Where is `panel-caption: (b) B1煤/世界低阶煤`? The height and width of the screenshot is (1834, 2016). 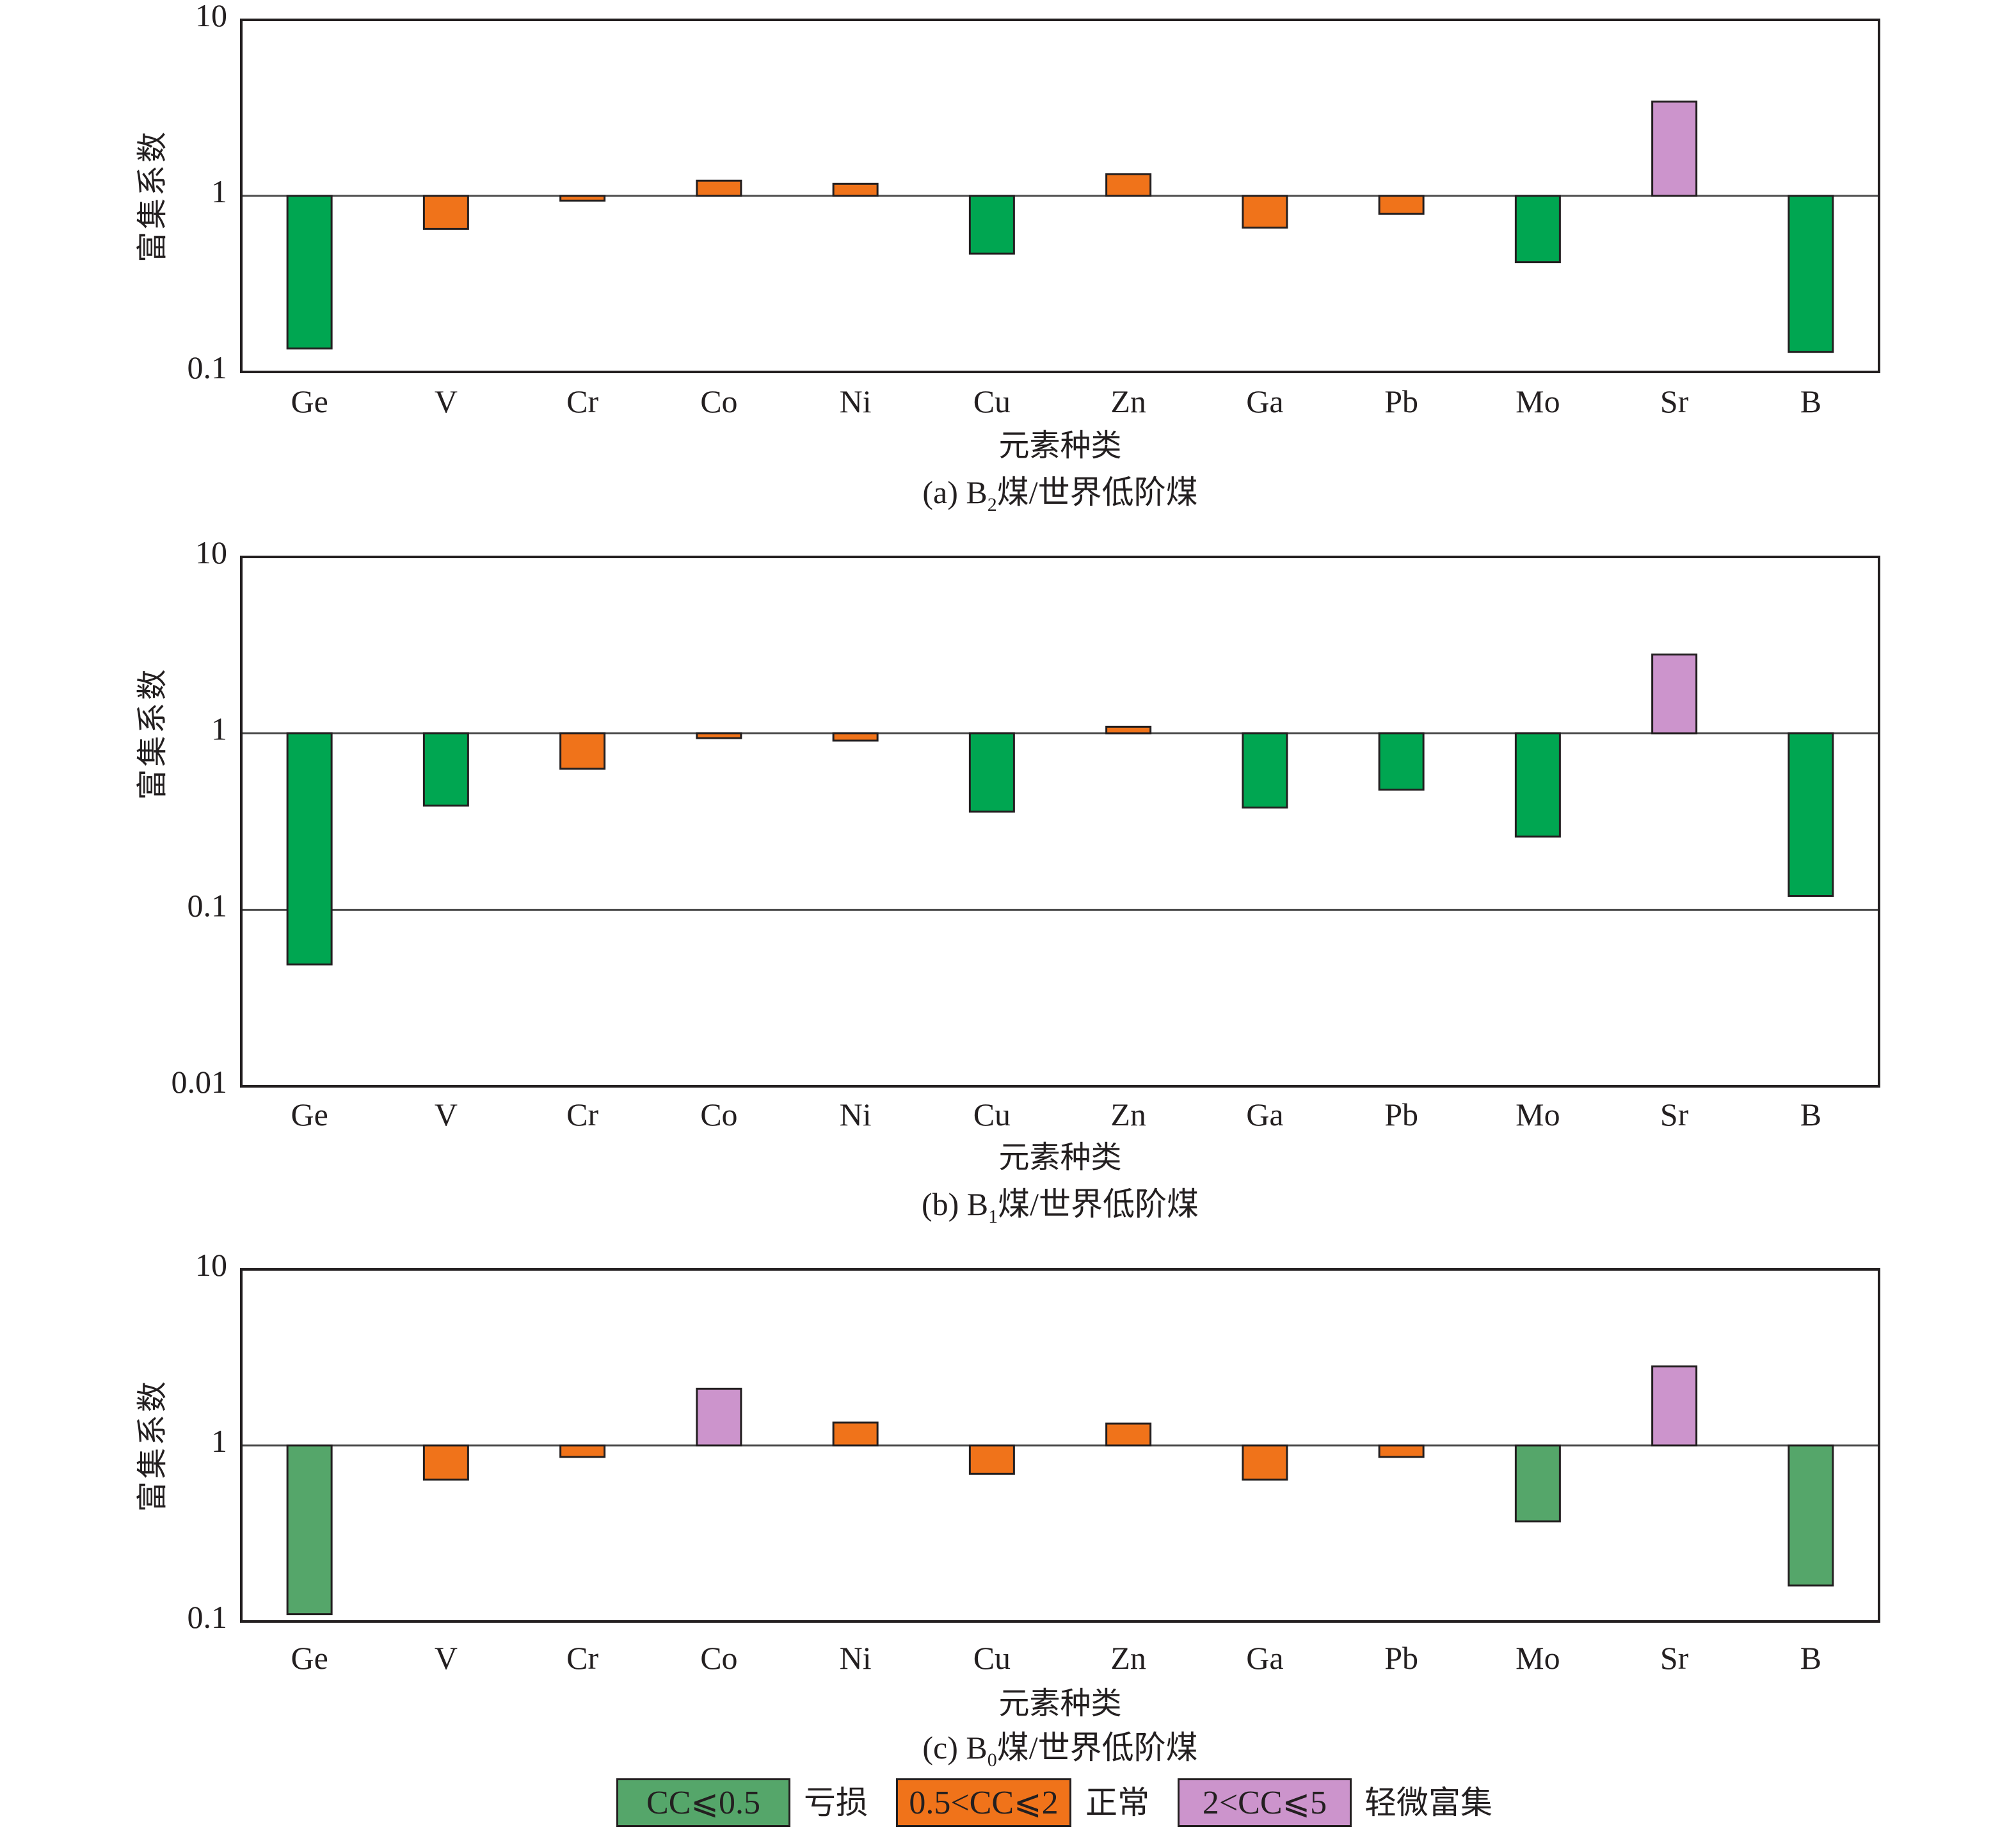
panel-caption: (b) B1煤/世界低阶煤 is located at coordinates (1060, 1206).